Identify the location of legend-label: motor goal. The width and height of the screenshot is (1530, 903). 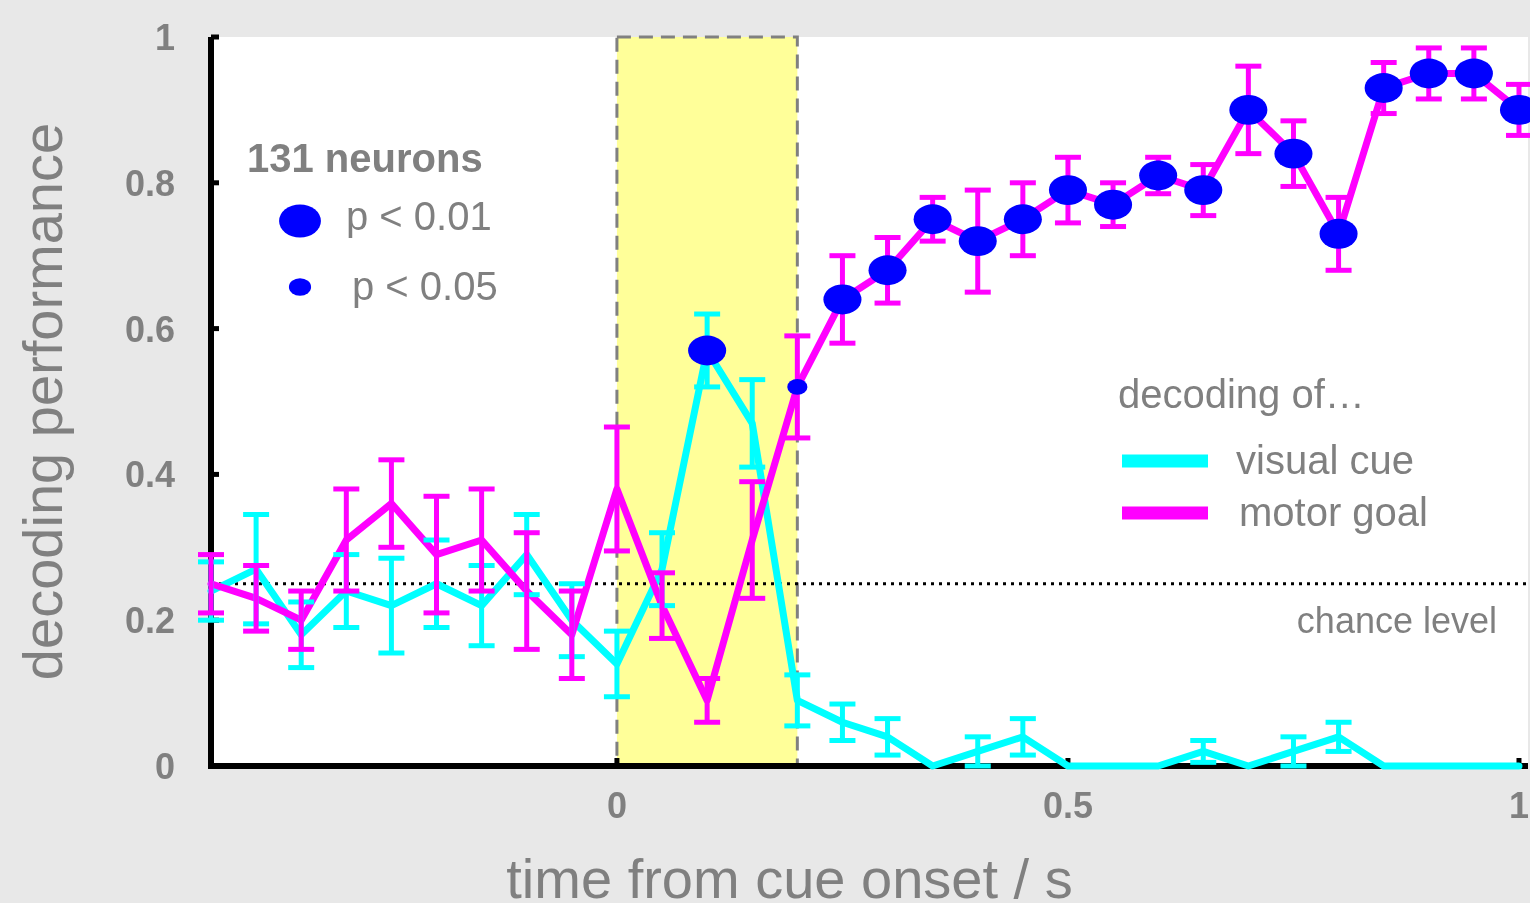
(1333, 512).